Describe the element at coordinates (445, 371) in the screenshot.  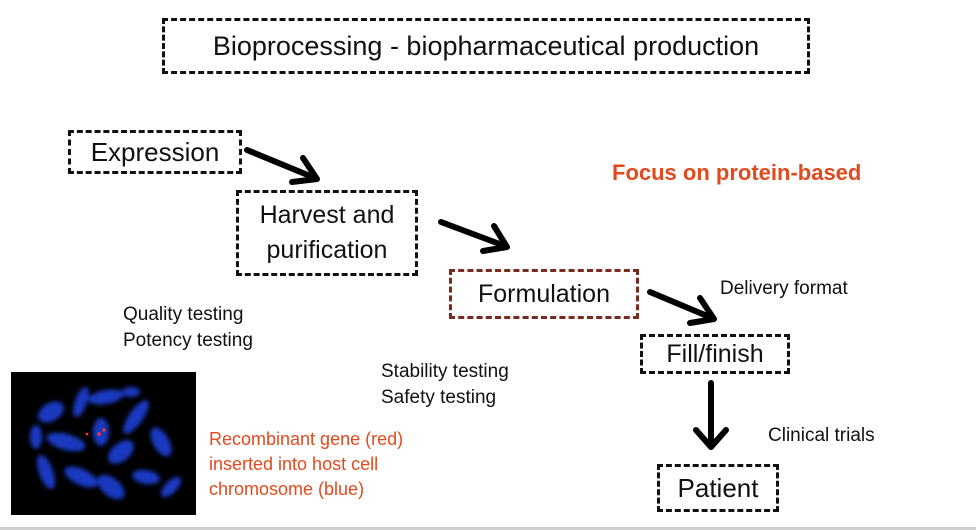
I see `stability-testing-note: Stability testing` at that location.